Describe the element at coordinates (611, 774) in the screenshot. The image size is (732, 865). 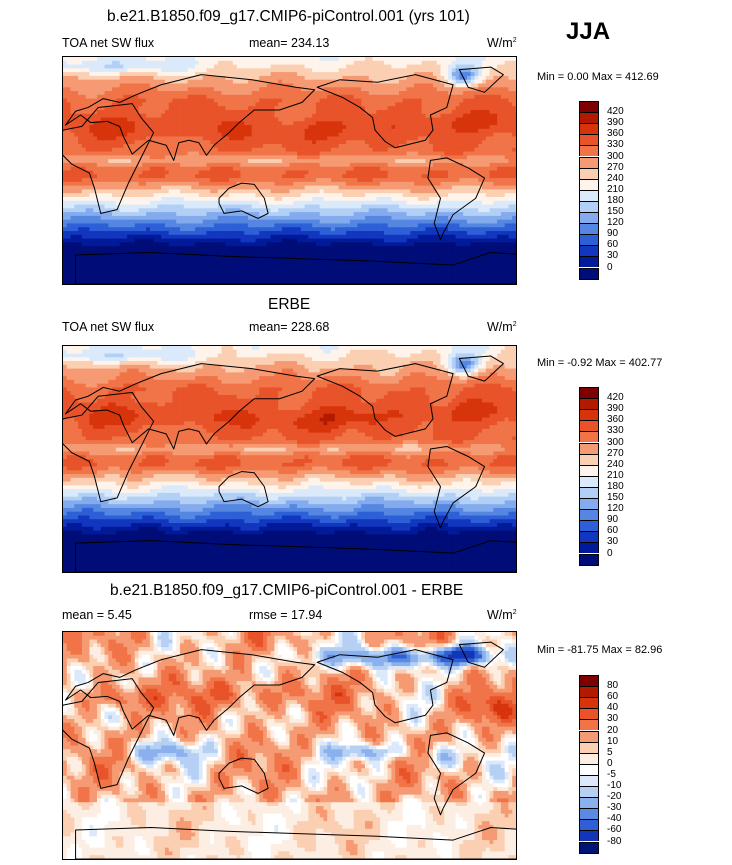
I see `colorbar-level-label: -5` at that location.